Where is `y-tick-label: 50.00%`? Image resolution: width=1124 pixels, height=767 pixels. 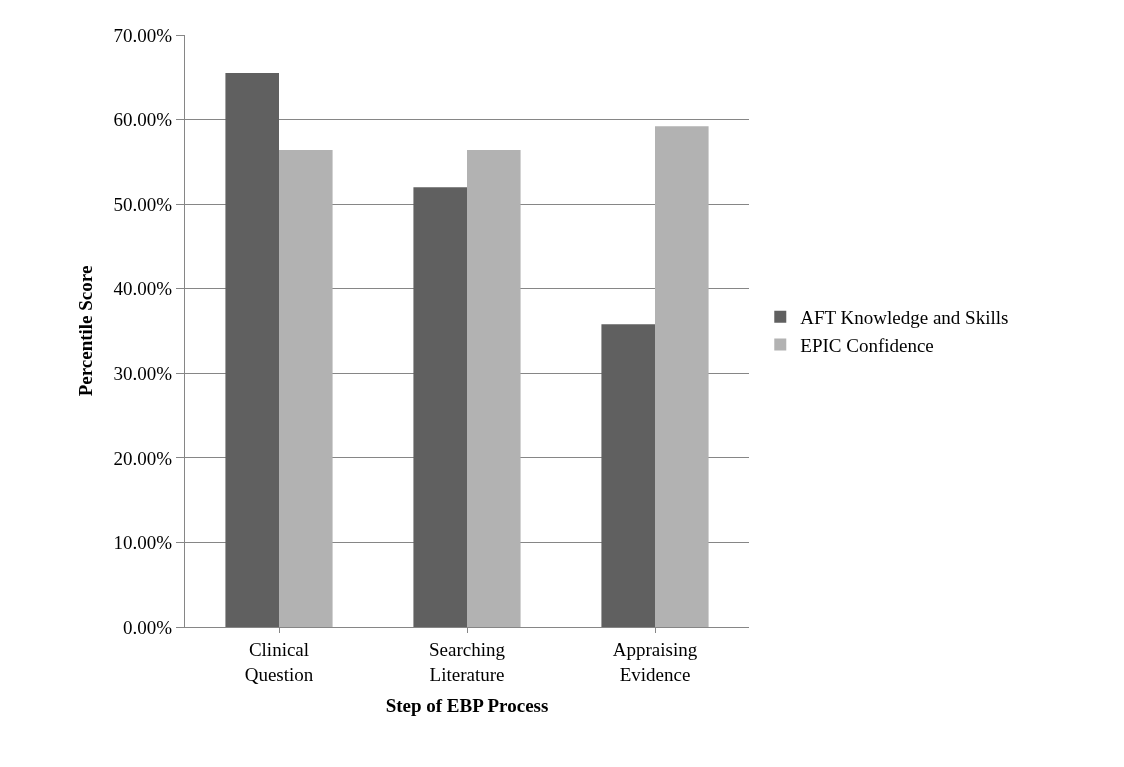
y-tick-label: 50.00% is located at coordinates (143, 204).